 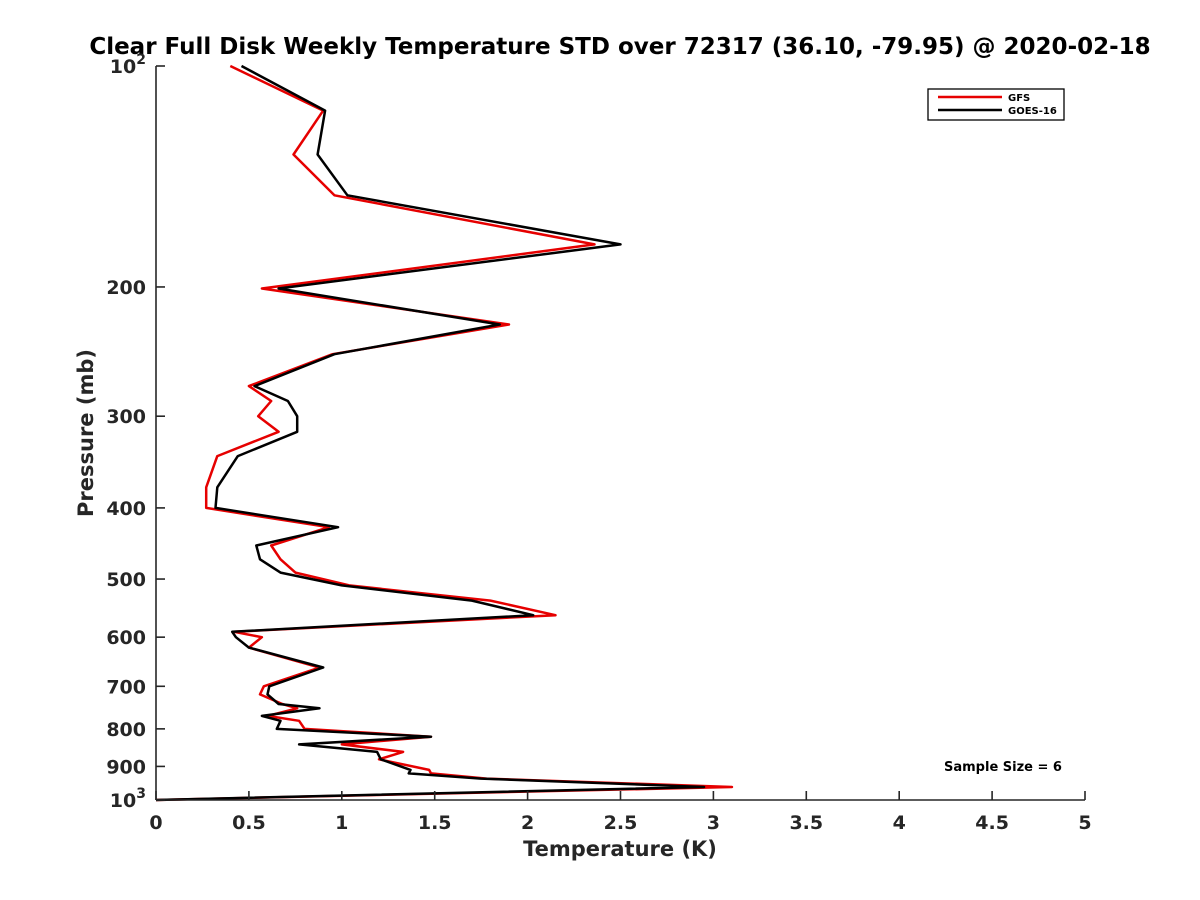 I want to click on x-ticks: 0 0.5 1 1.5 2 2.5 3 3.5 4 4.5 5, so click(x=620, y=812).